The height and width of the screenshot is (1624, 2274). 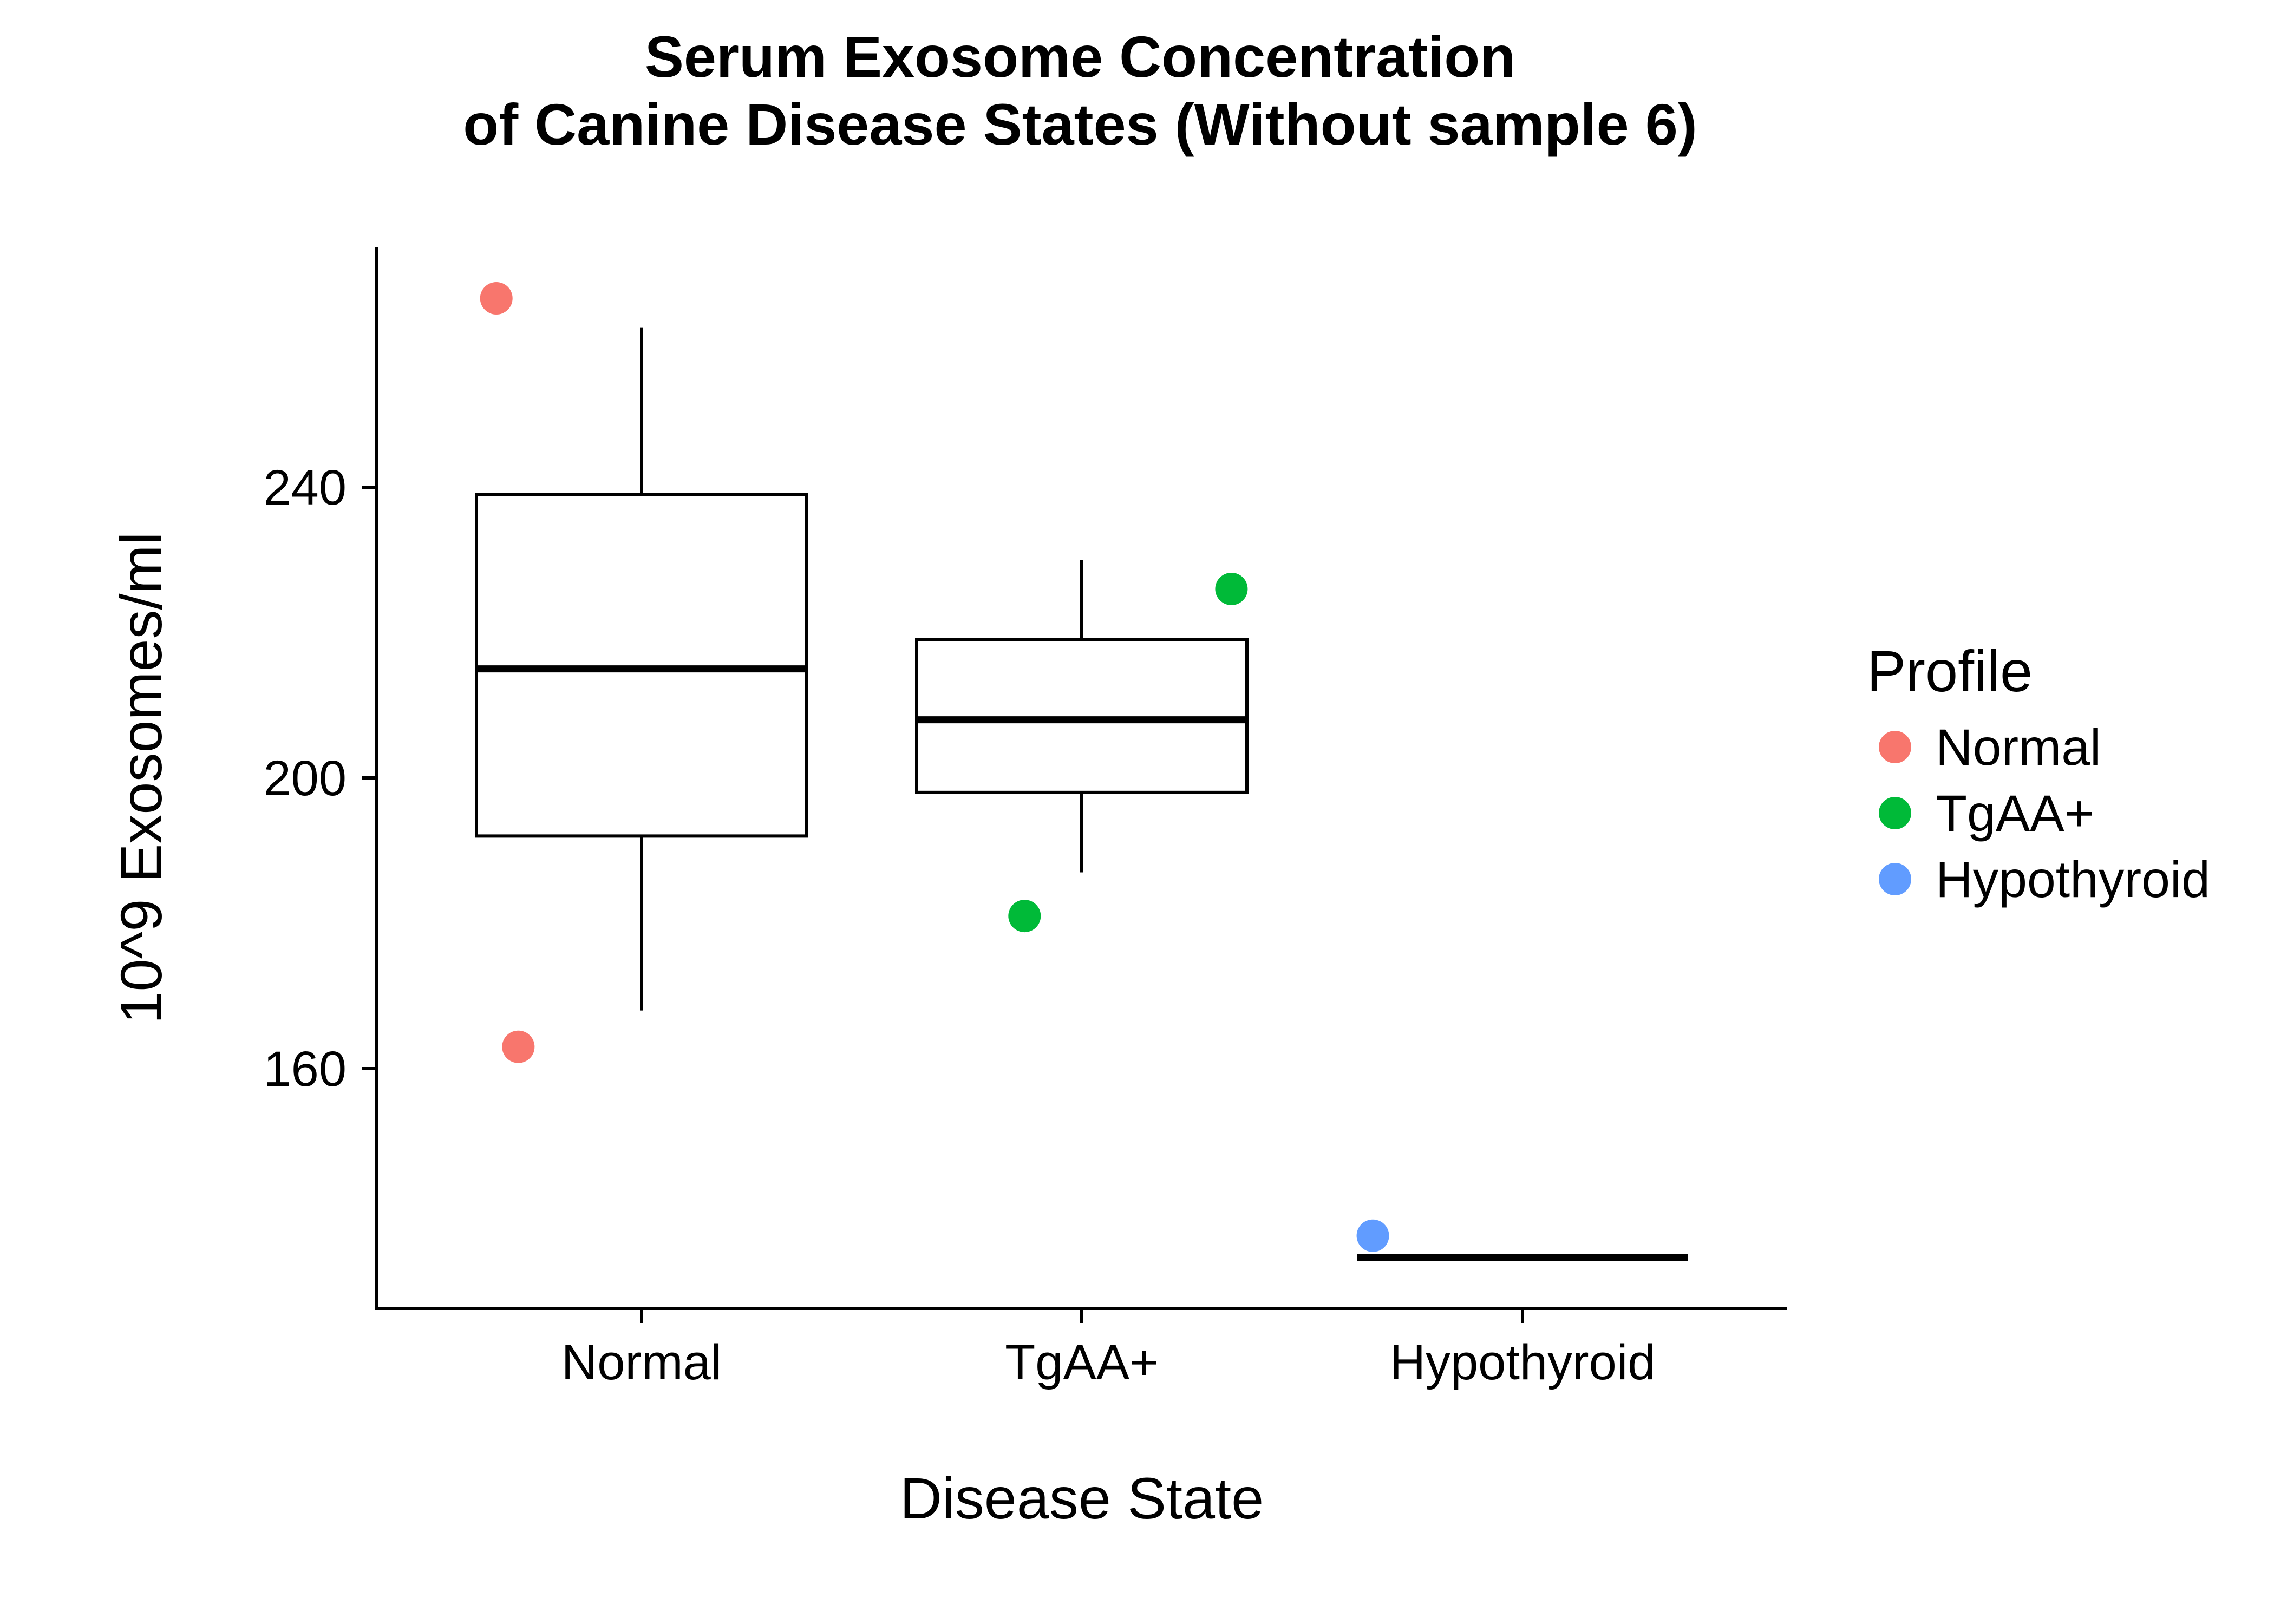 I want to click on legend-key-normal, so click(x=1895, y=747).